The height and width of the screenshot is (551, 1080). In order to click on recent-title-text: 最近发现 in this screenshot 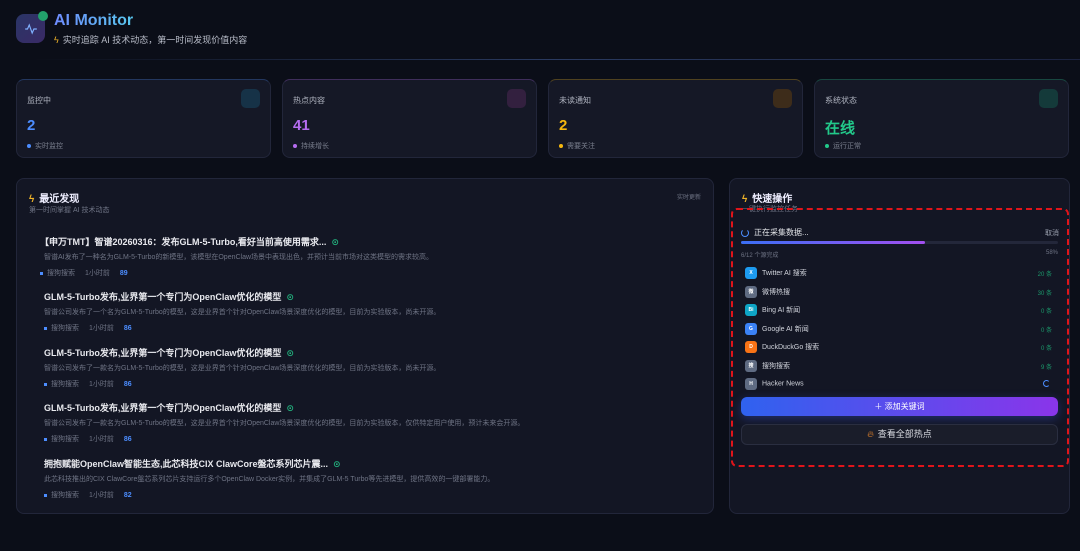, I will do `click(59, 199)`.